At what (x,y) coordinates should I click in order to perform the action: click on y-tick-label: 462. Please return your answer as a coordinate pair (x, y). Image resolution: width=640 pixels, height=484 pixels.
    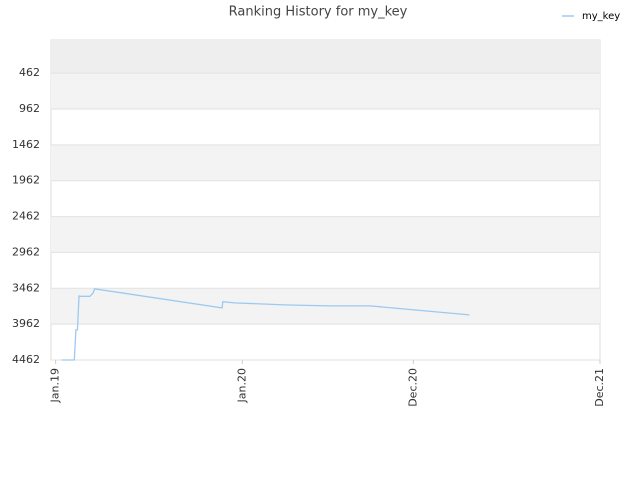
    Looking at the image, I should click on (29, 72).